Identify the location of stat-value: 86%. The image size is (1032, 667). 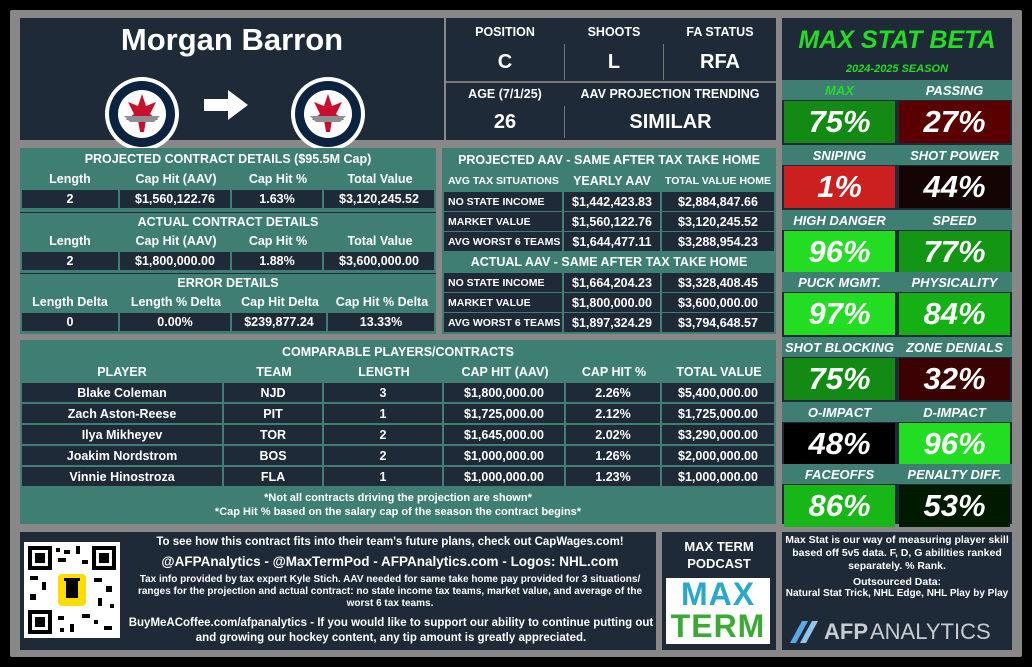
(839, 506).